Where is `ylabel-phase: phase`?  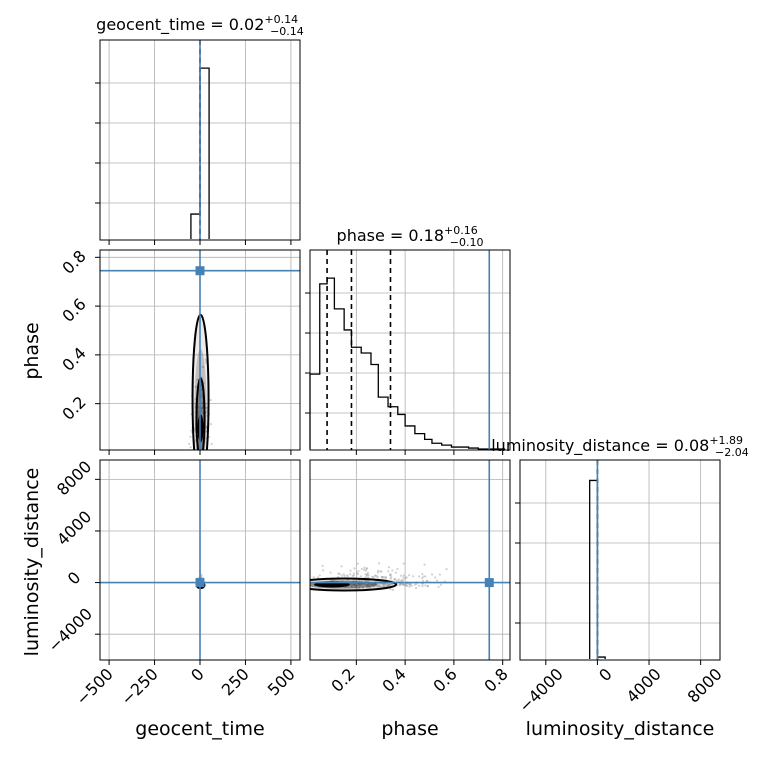
ylabel-phase: phase is located at coordinates (32, 350).